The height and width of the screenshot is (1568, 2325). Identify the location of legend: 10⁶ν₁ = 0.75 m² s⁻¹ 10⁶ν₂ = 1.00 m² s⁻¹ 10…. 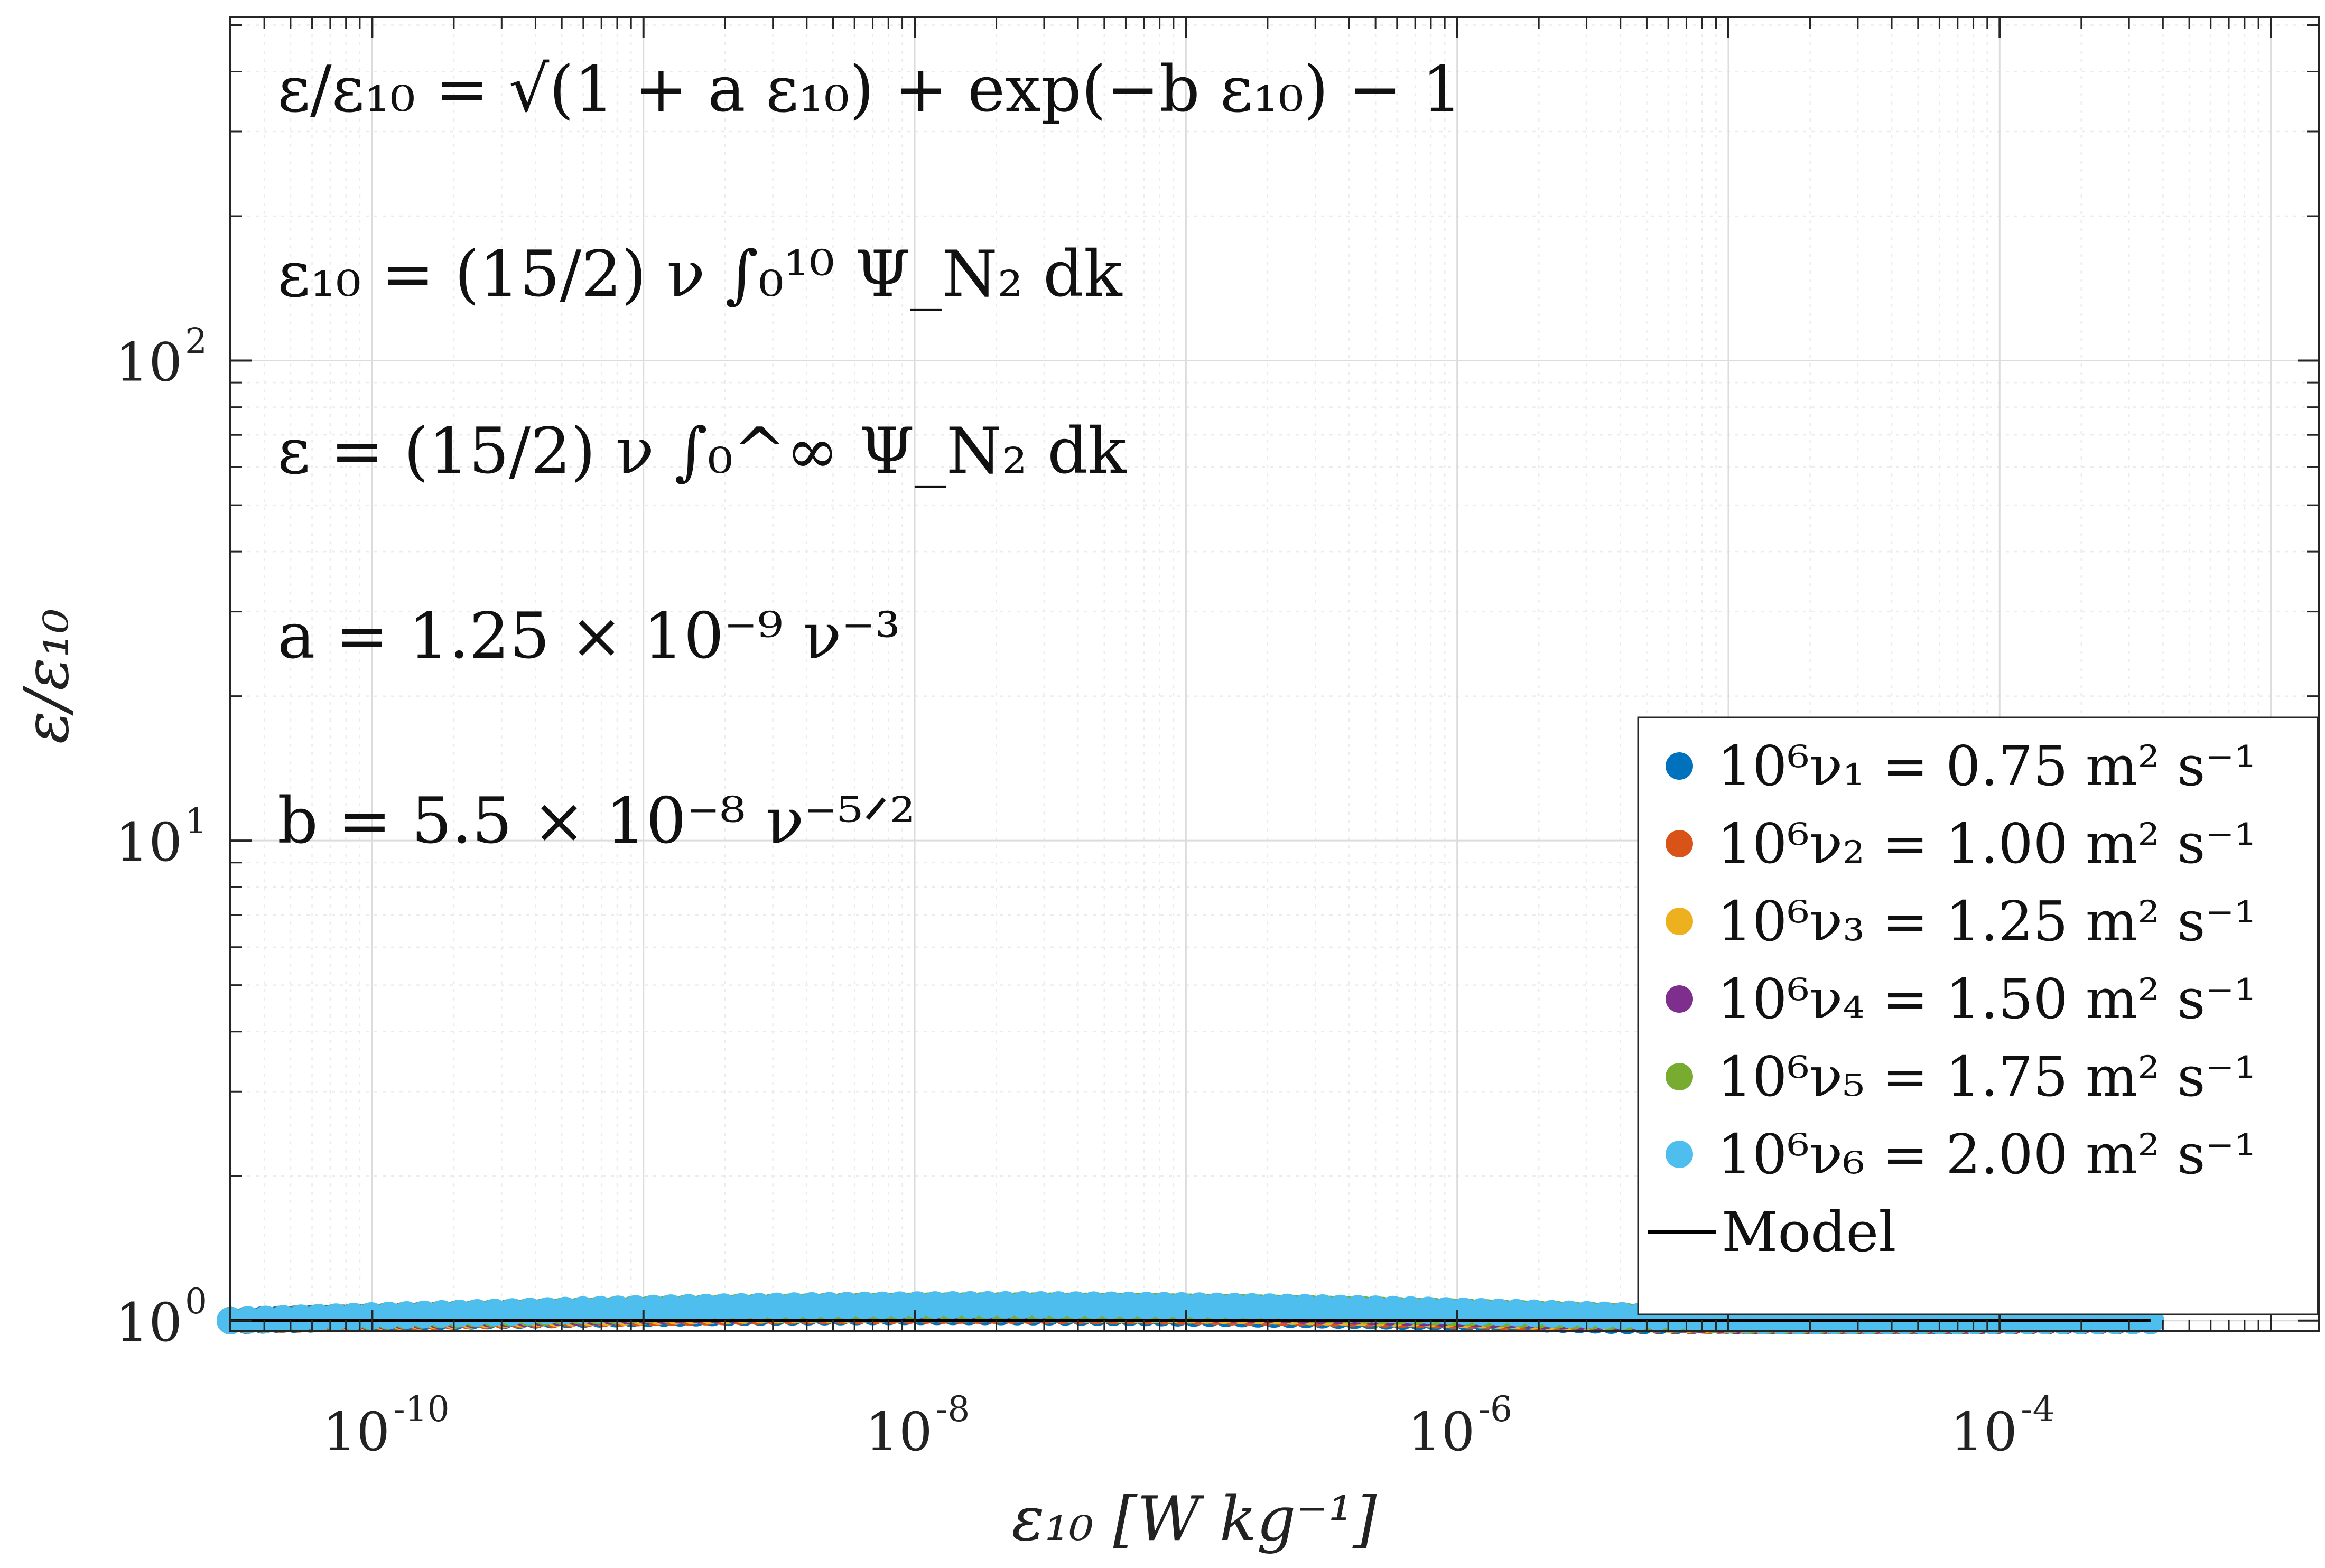
(1978, 1015).